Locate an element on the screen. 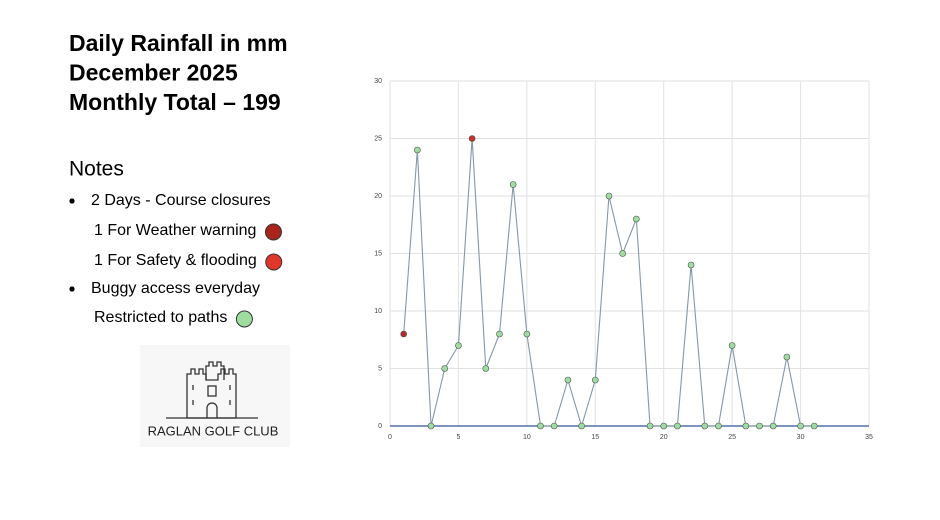 The width and height of the screenshot is (940, 520). y-tick-label: 20 is located at coordinates (378, 196).